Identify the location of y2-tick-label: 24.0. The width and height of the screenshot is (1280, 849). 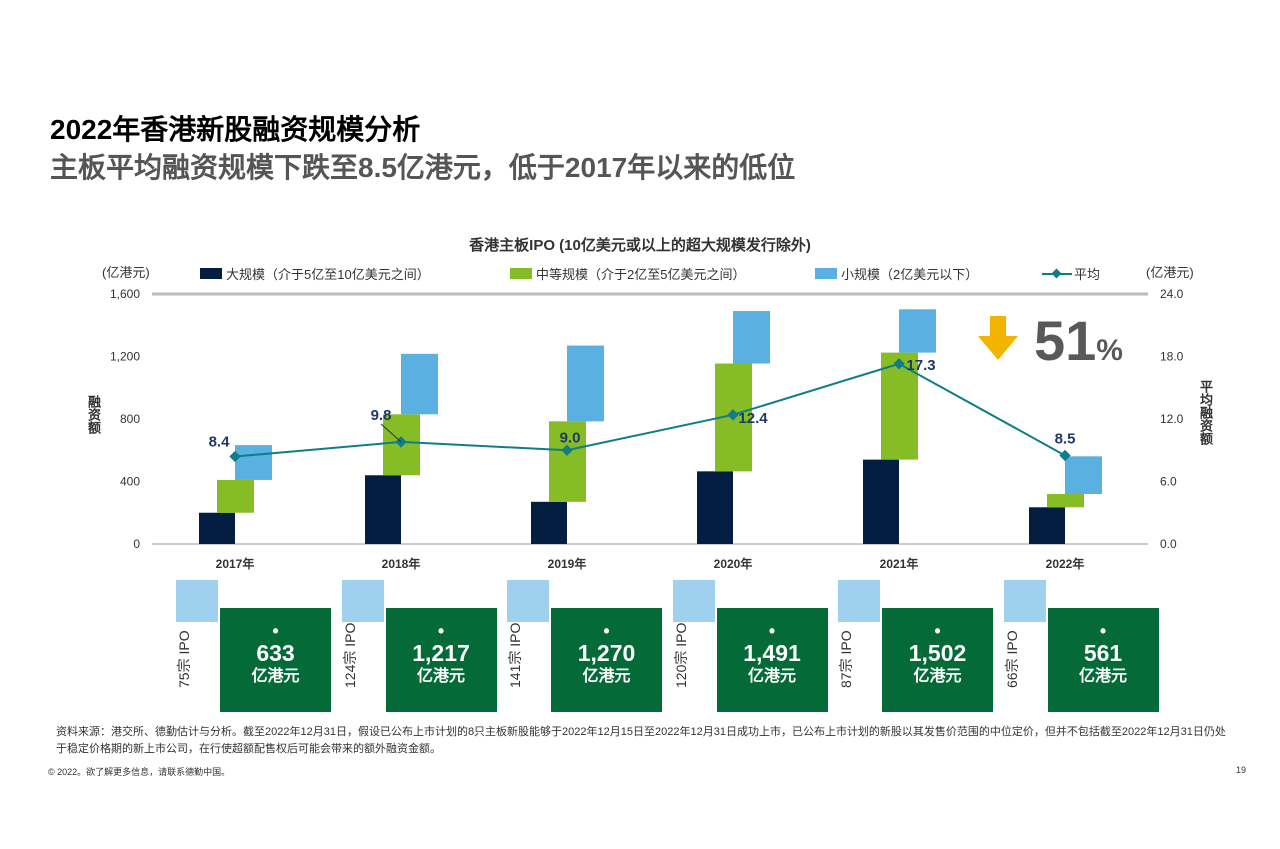
(1172, 294).